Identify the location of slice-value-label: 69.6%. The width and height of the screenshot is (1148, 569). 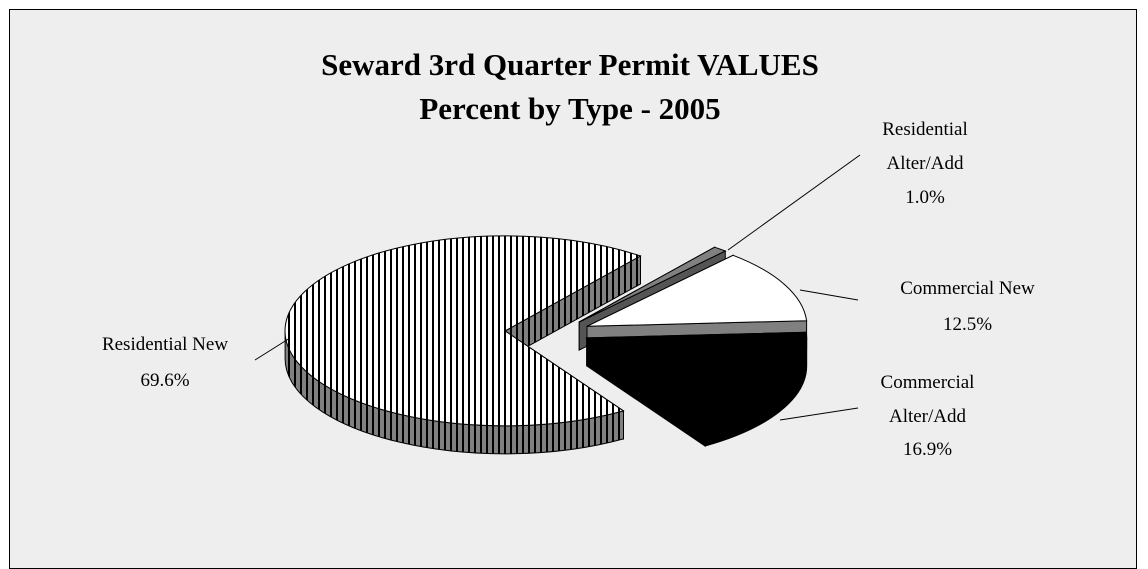
(165, 380).